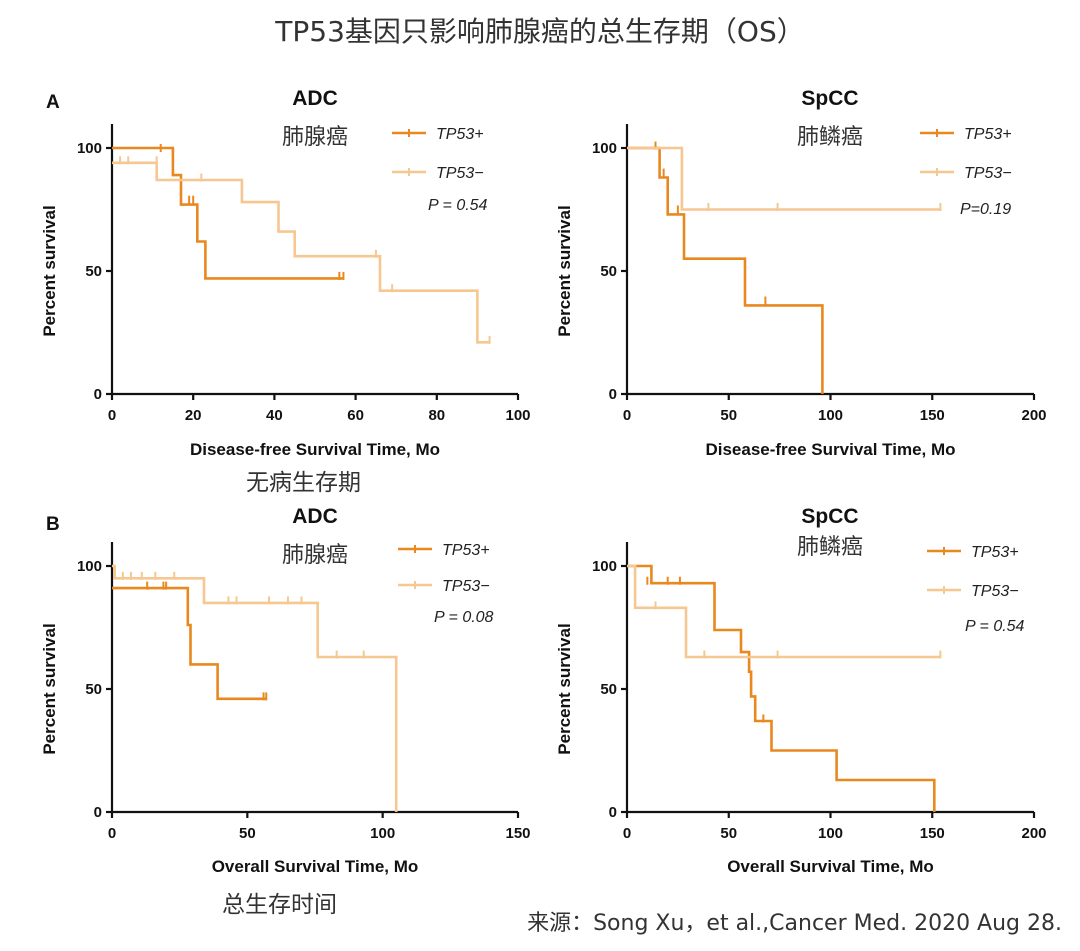 This screenshot has width=1080, height=951. I want to click on panel-label-b: B, so click(53, 524).